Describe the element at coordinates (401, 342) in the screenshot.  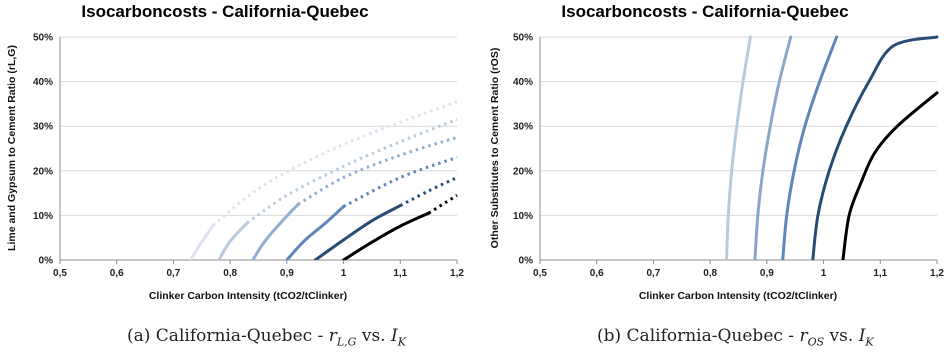
I see `caption-a-sub2: K` at that location.